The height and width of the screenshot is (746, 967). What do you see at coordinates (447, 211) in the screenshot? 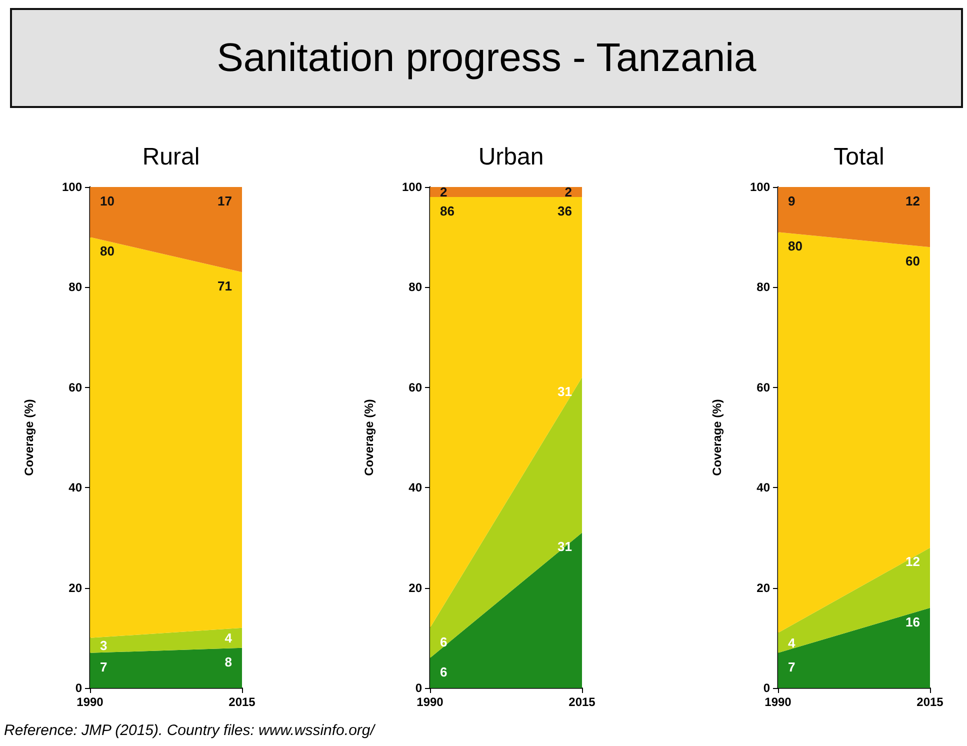
I see `data-label: 86` at bounding box center [447, 211].